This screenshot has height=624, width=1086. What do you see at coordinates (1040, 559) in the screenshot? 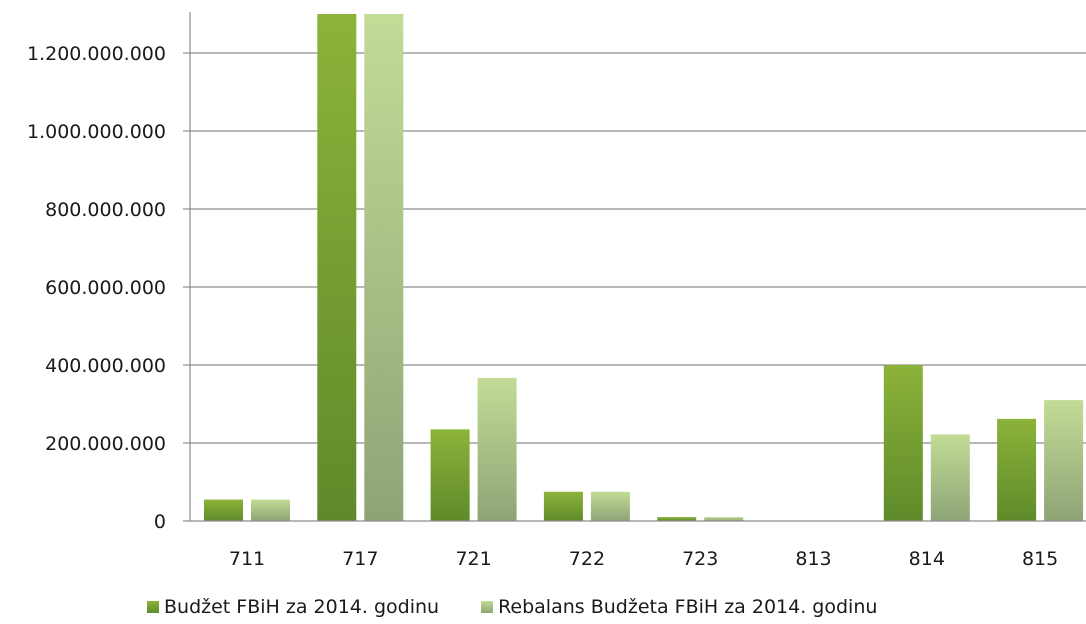
I see `x-tick-label: 815` at bounding box center [1040, 559].